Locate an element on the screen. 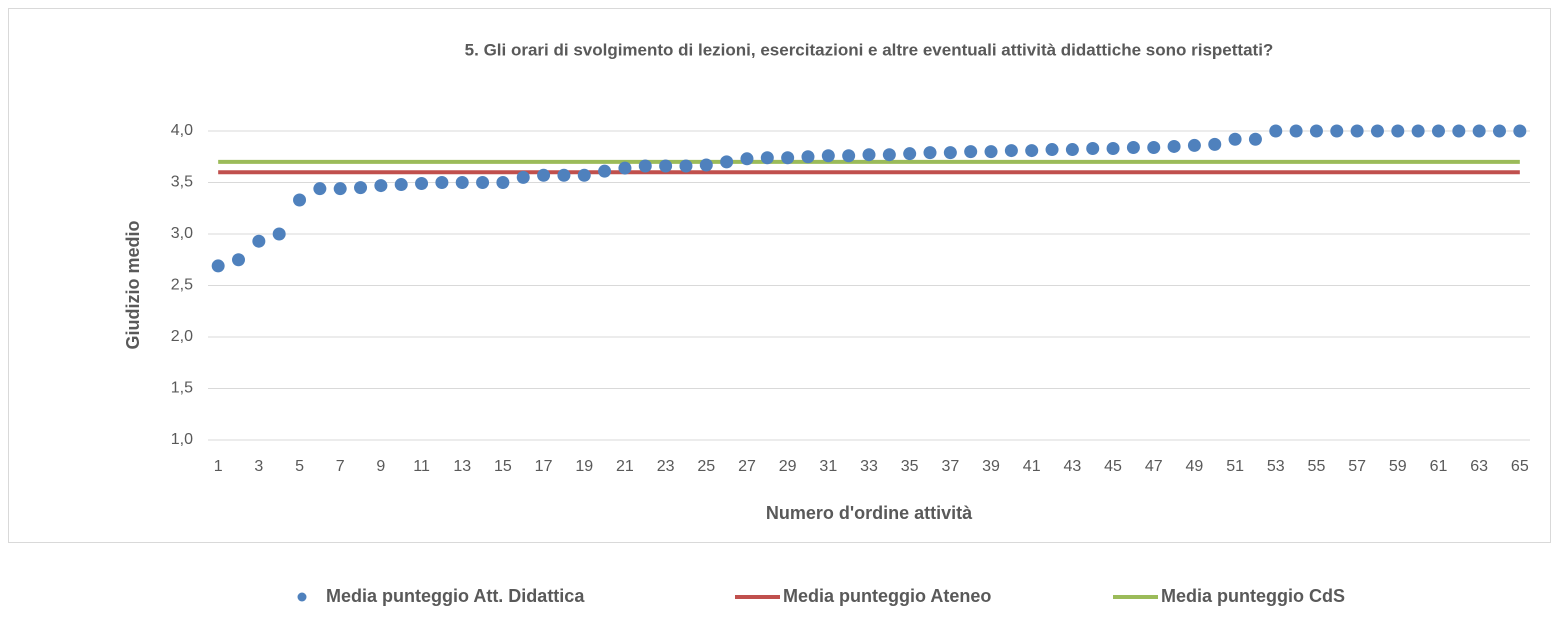 The height and width of the screenshot is (634, 1568). x-tick-label: 49 is located at coordinates (1195, 466).